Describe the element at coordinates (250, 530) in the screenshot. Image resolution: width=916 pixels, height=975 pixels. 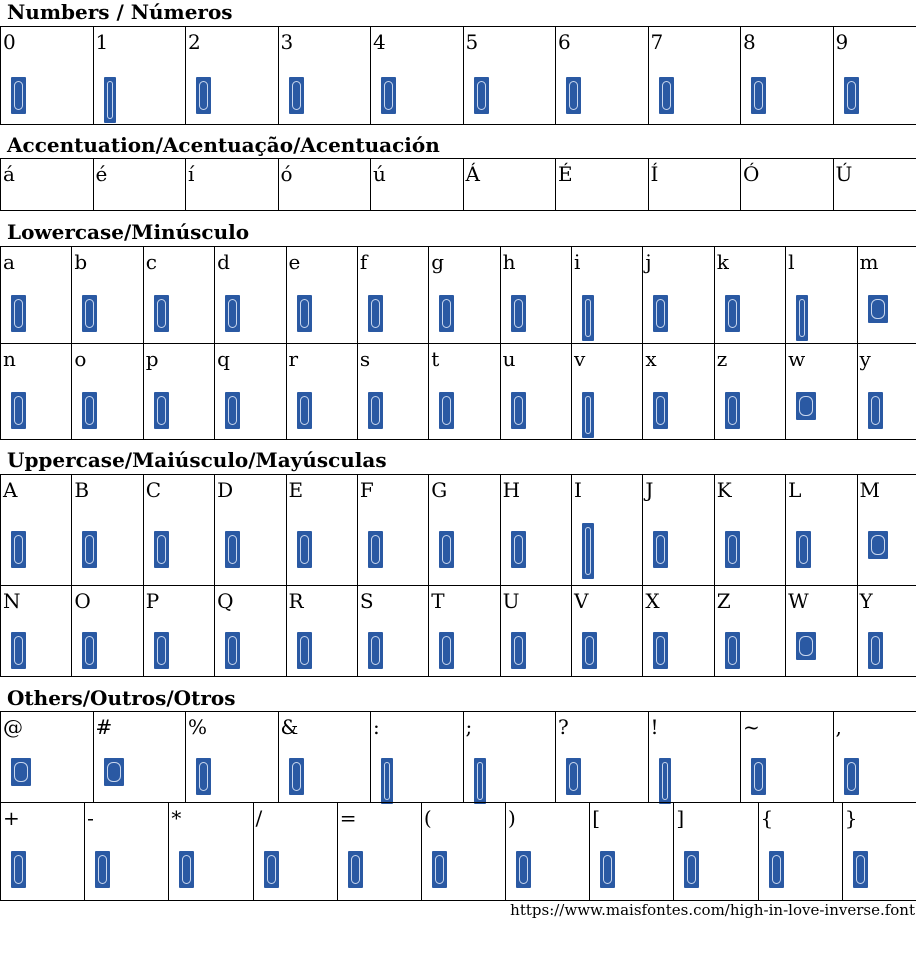
I see `specimen-cell: D` at that location.